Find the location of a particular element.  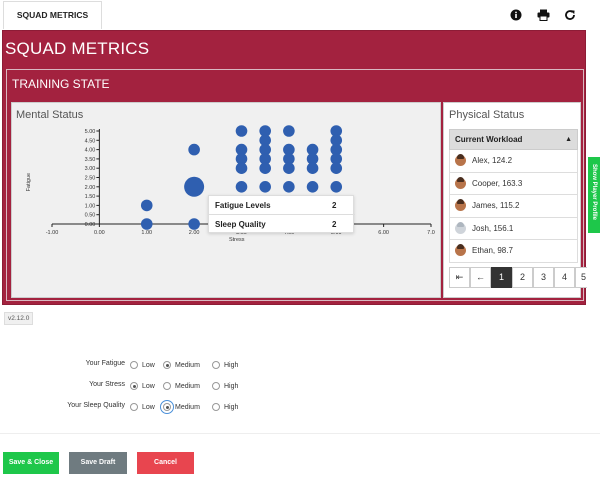

x-tick-label: 2.00 is located at coordinates (194, 233).